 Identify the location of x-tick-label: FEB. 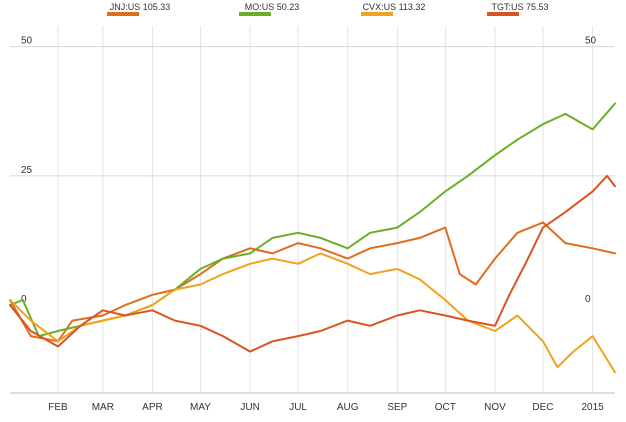
(58, 407).